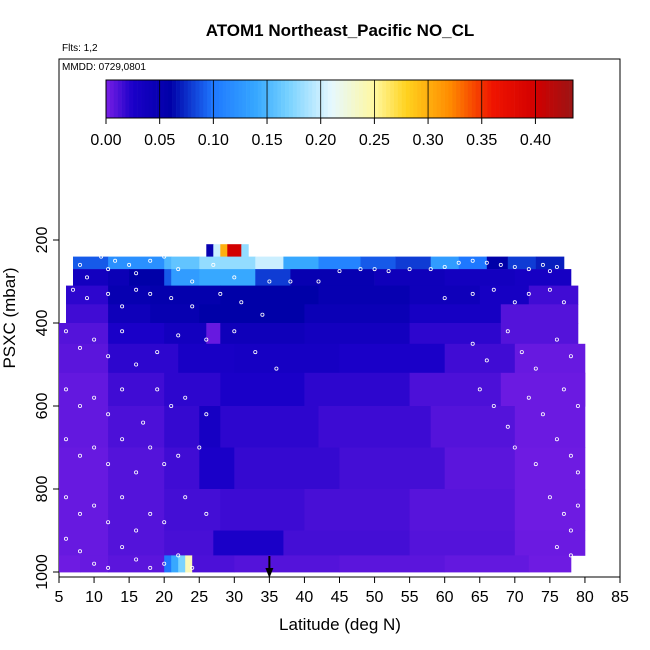 The image size is (650, 650). I want to click on x-tick-label: 25, so click(199, 597).